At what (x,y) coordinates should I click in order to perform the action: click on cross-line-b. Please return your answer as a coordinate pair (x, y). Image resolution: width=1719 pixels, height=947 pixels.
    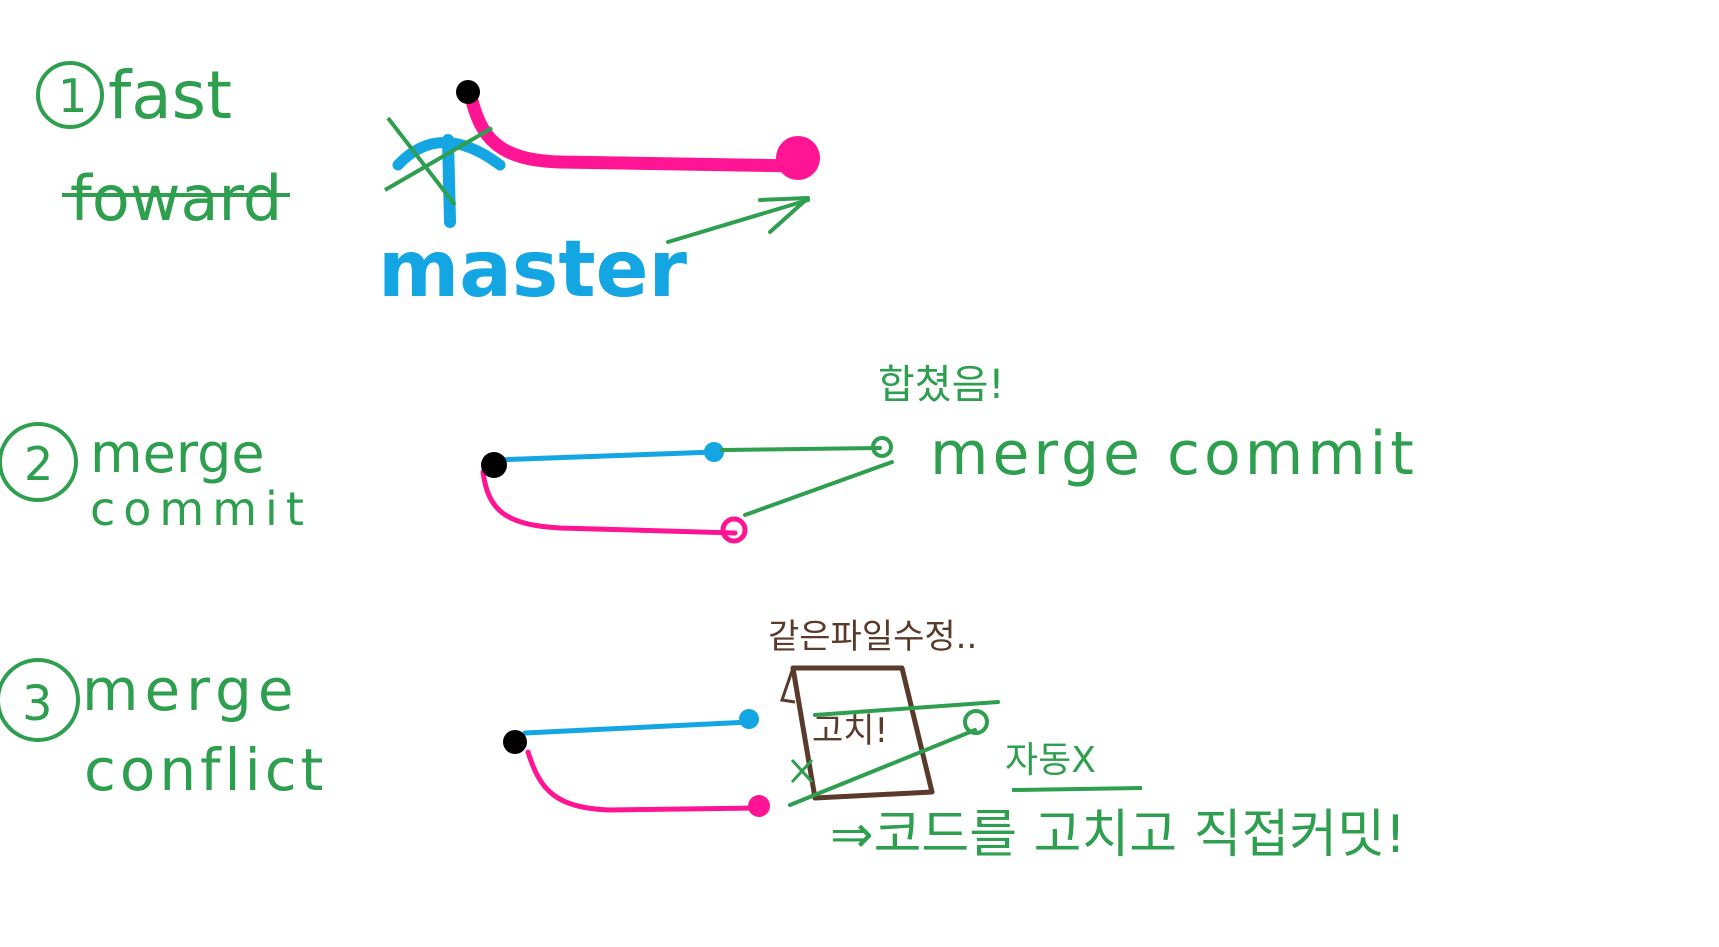
    Looking at the image, I should click on (438, 159).